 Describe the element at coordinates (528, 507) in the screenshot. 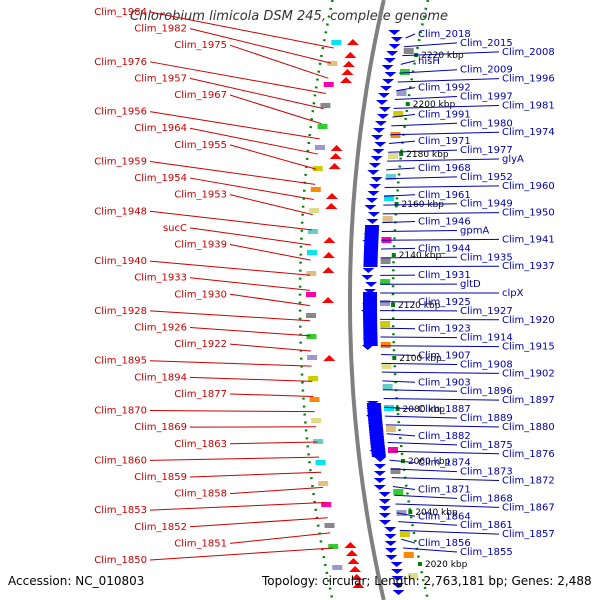

I see `gene-label: Clim_1867` at that location.